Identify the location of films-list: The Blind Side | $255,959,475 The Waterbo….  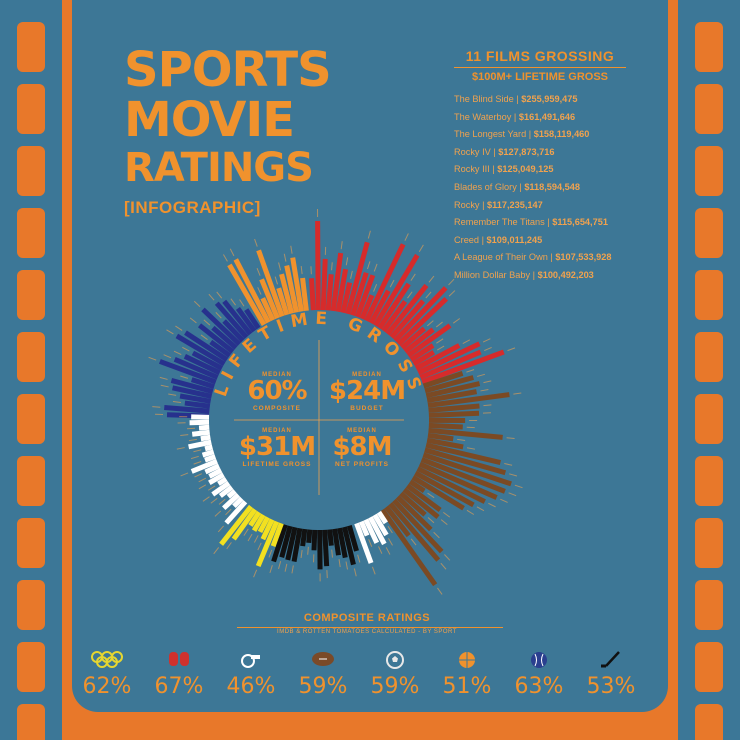
(540, 188).